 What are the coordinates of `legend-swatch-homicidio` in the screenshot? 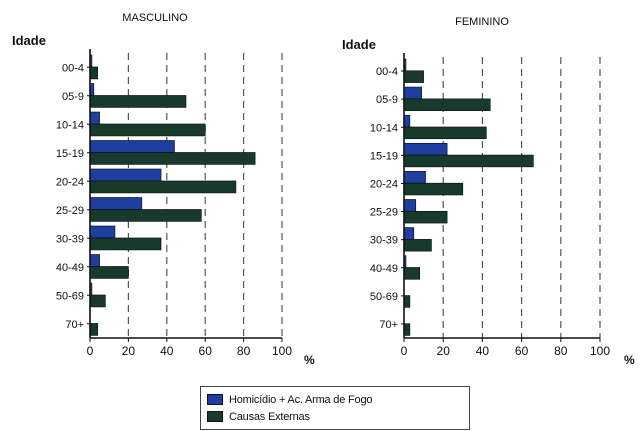 It's located at (215, 399).